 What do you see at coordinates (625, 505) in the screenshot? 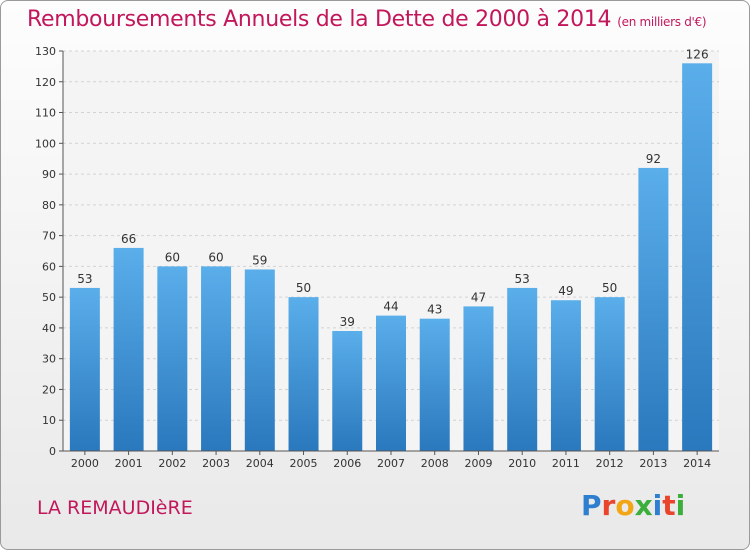
I see `logo-letter: o` at bounding box center [625, 505].